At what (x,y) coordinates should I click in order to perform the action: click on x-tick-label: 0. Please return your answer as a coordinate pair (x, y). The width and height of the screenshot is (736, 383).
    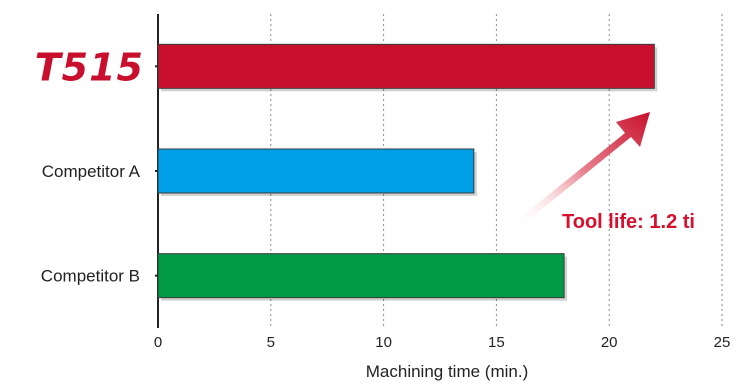
    Looking at the image, I should click on (158, 342).